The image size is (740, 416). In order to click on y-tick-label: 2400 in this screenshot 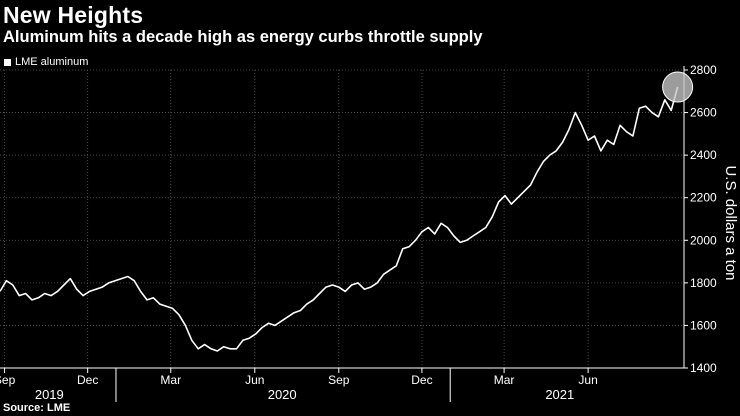, I will do `click(703, 155)`.